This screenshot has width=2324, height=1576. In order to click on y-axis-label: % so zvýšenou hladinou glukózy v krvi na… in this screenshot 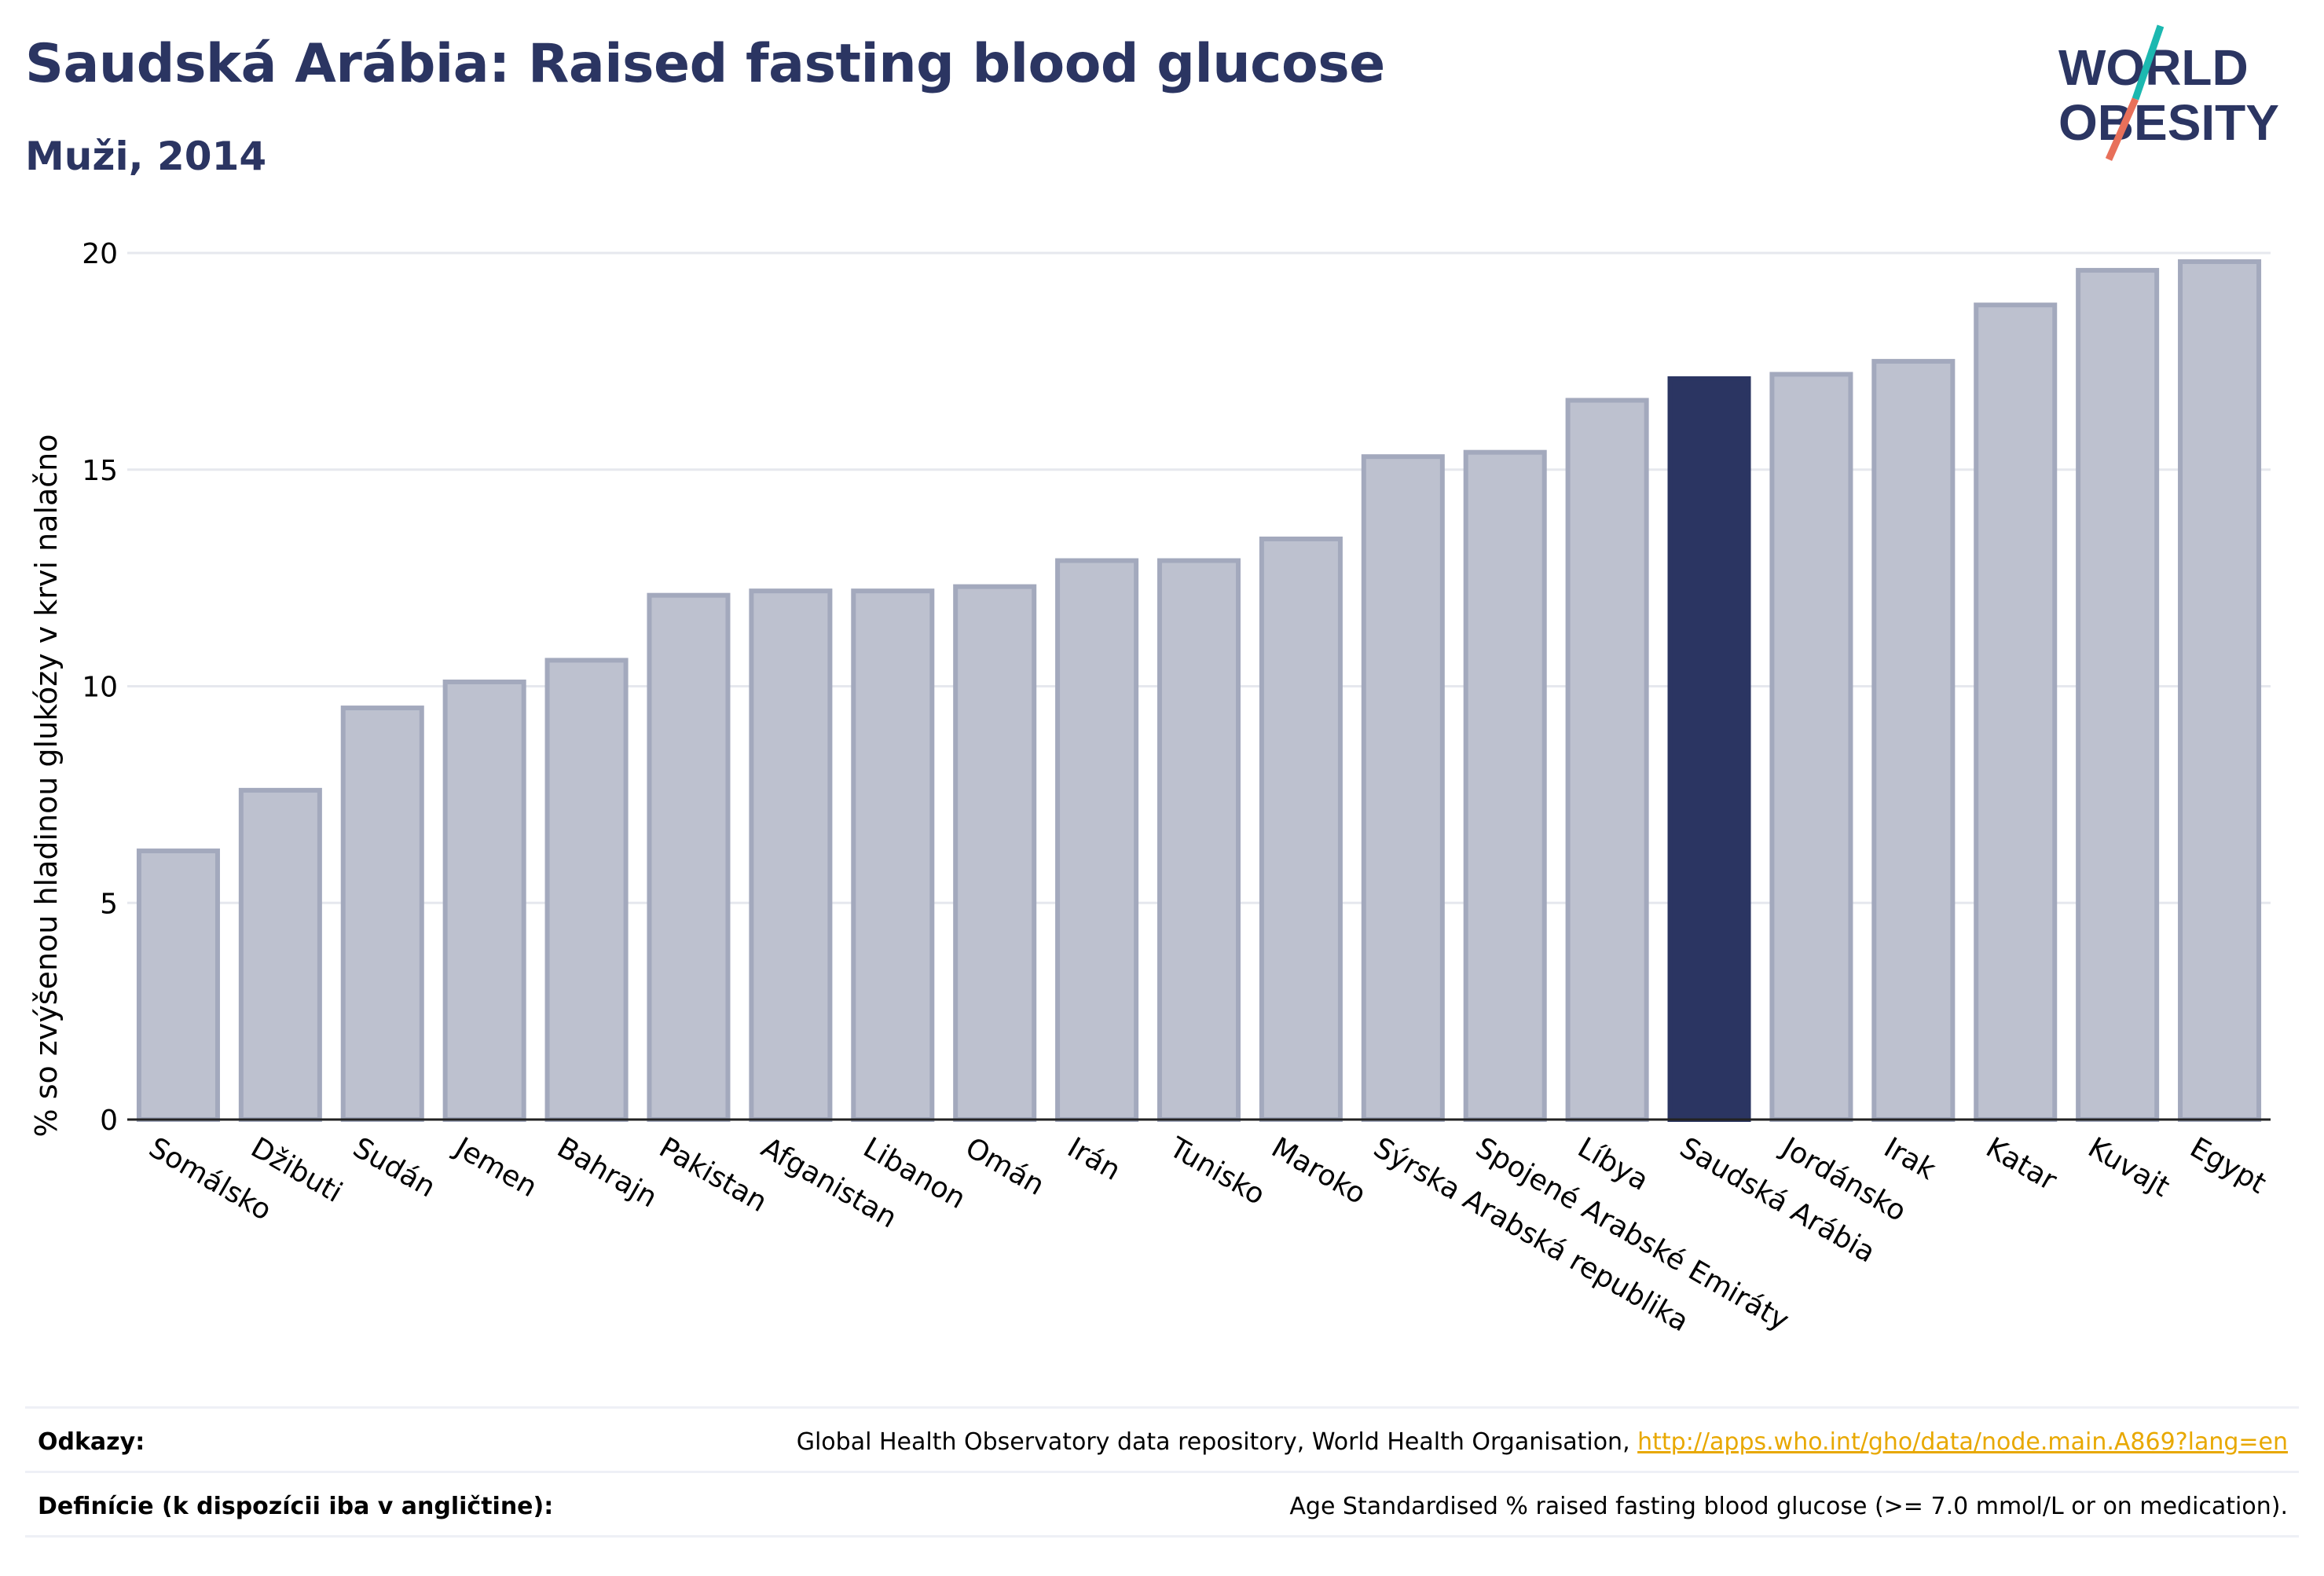, I will do `click(46, 786)`.